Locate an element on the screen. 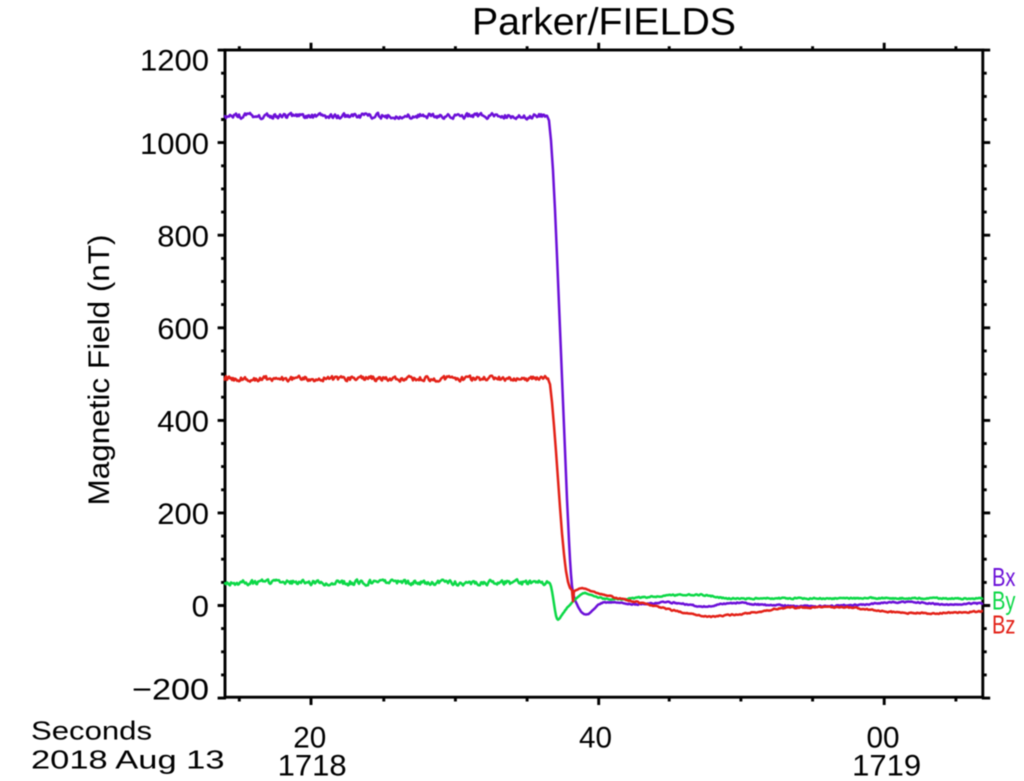 The height and width of the screenshot is (781, 1024). svg-text: Bz is located at coordinates (1004, 624).